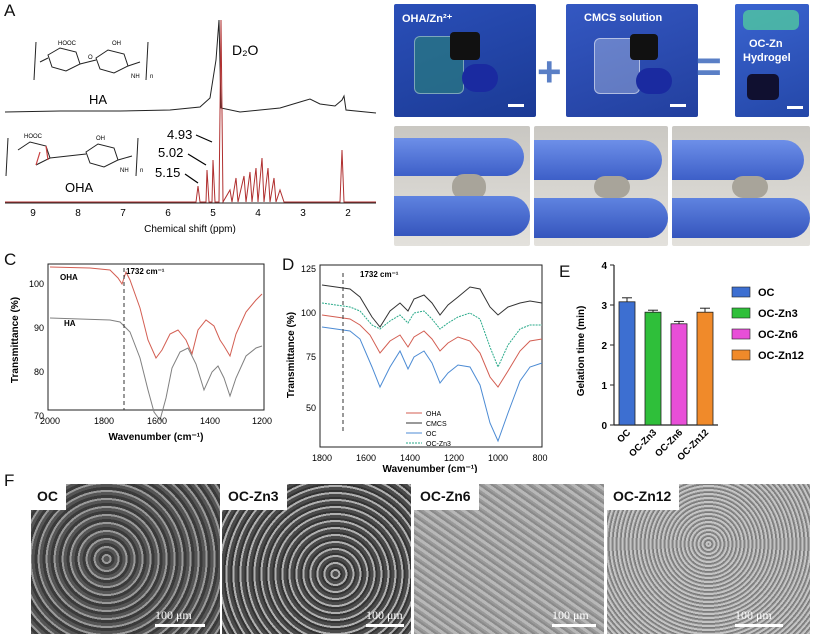 Image resolution: width=813 pixels, height=640 pixels. Describe the element at coordinates (643, 497) in the screenshot. I see `sem-label-oczn12: OC-Zn12` at that location.